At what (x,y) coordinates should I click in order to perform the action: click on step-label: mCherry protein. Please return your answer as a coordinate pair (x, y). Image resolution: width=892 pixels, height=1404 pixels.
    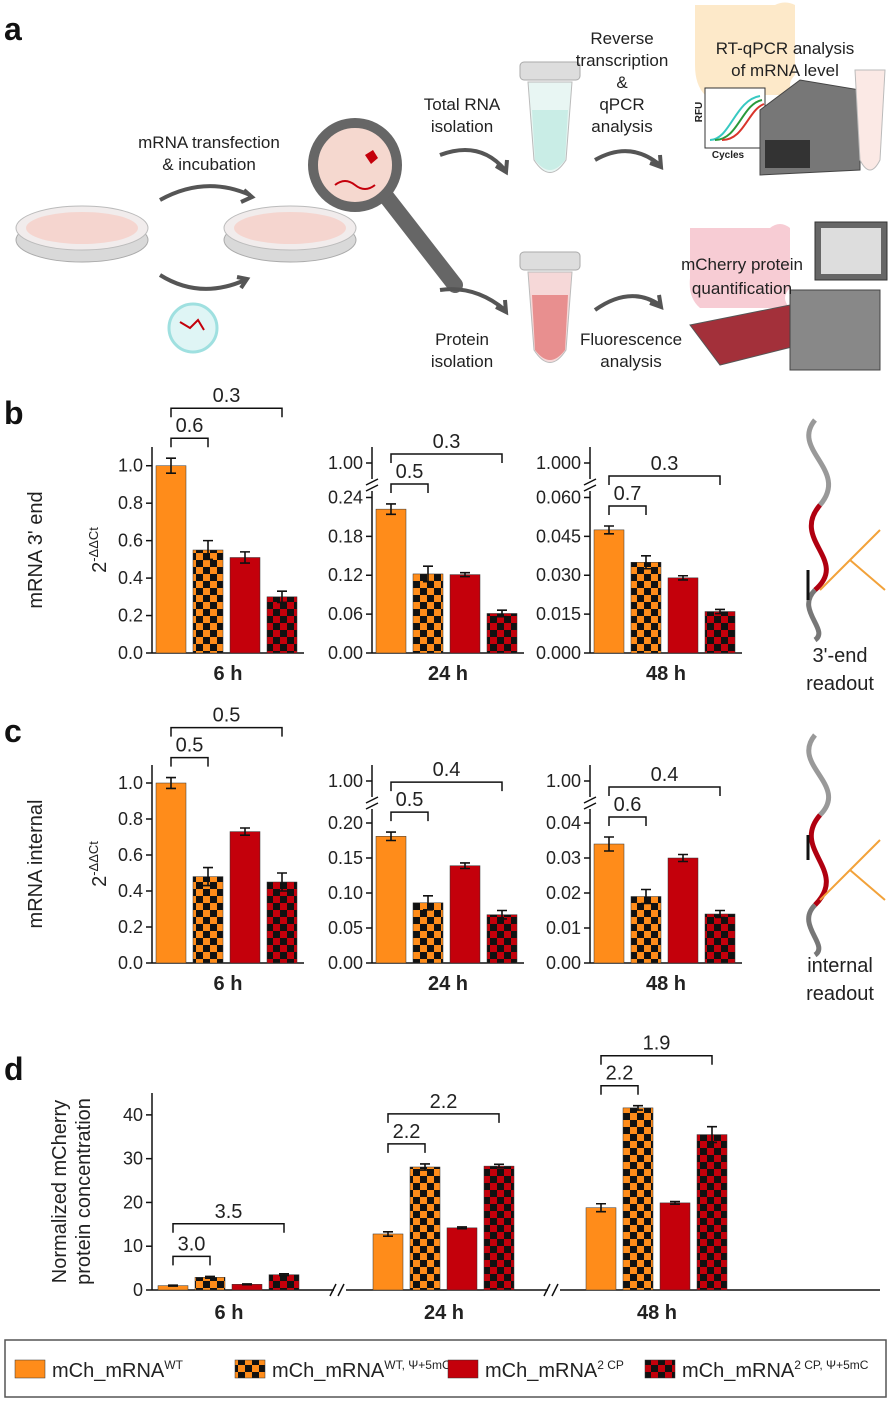
    Looking at the image, I should click on (742, 264).